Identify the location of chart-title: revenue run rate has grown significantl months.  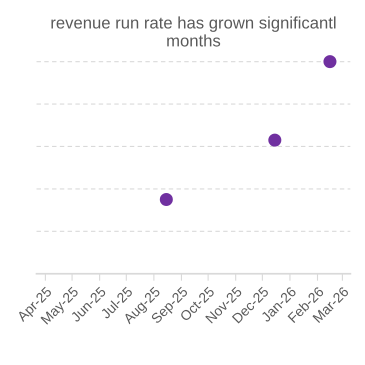
(193, 31).